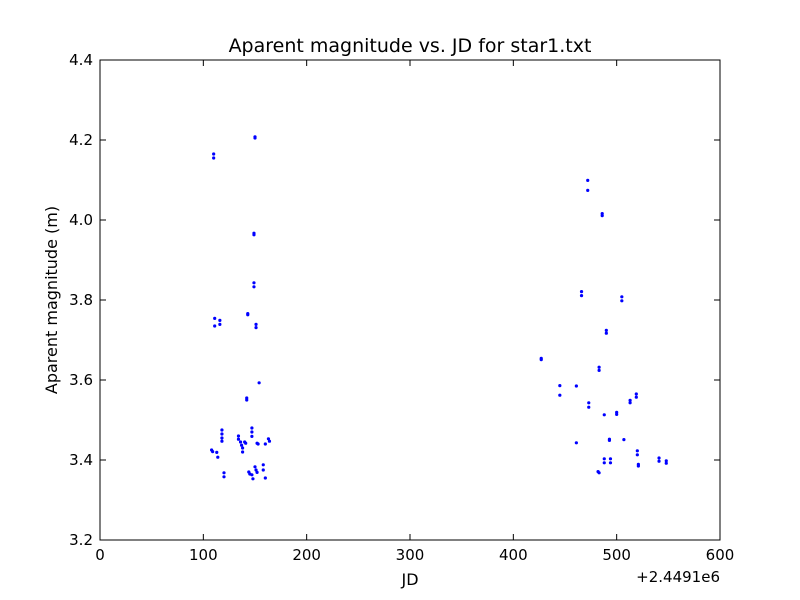 The width and height of the screenshot is (800, 600). I want to click on x-tick-label: 500, so click(616, 555).